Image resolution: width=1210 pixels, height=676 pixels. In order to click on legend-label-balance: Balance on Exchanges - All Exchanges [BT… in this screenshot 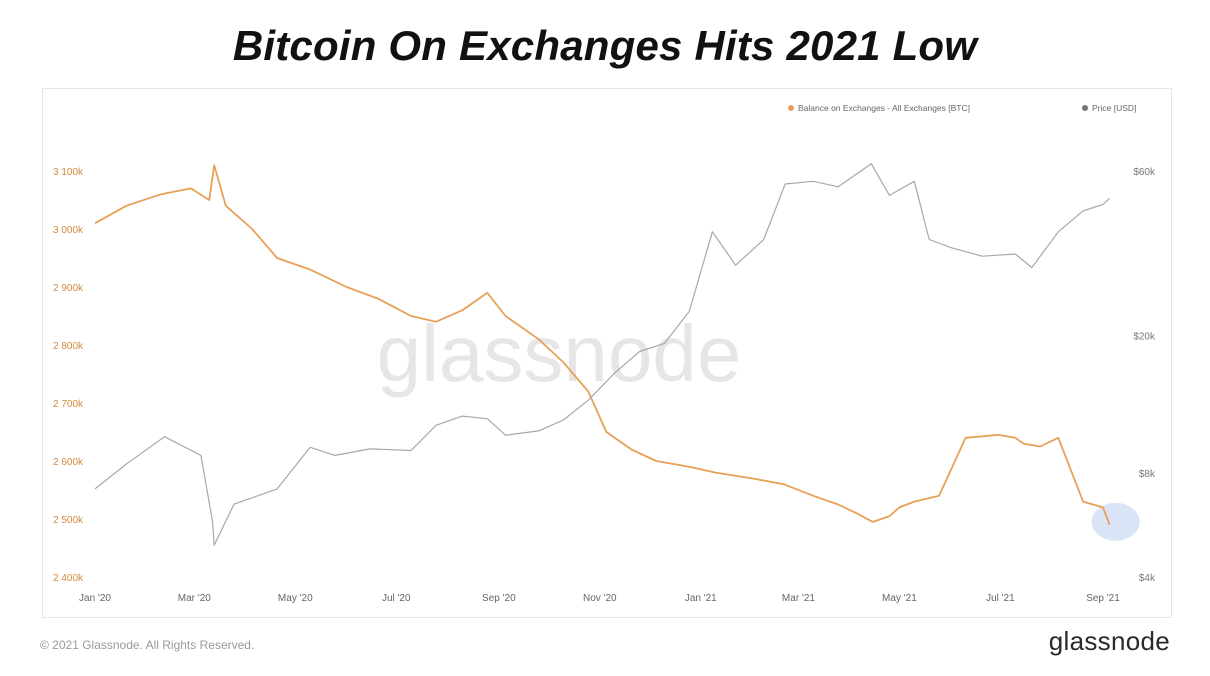, I will do `click(884, 108)`.